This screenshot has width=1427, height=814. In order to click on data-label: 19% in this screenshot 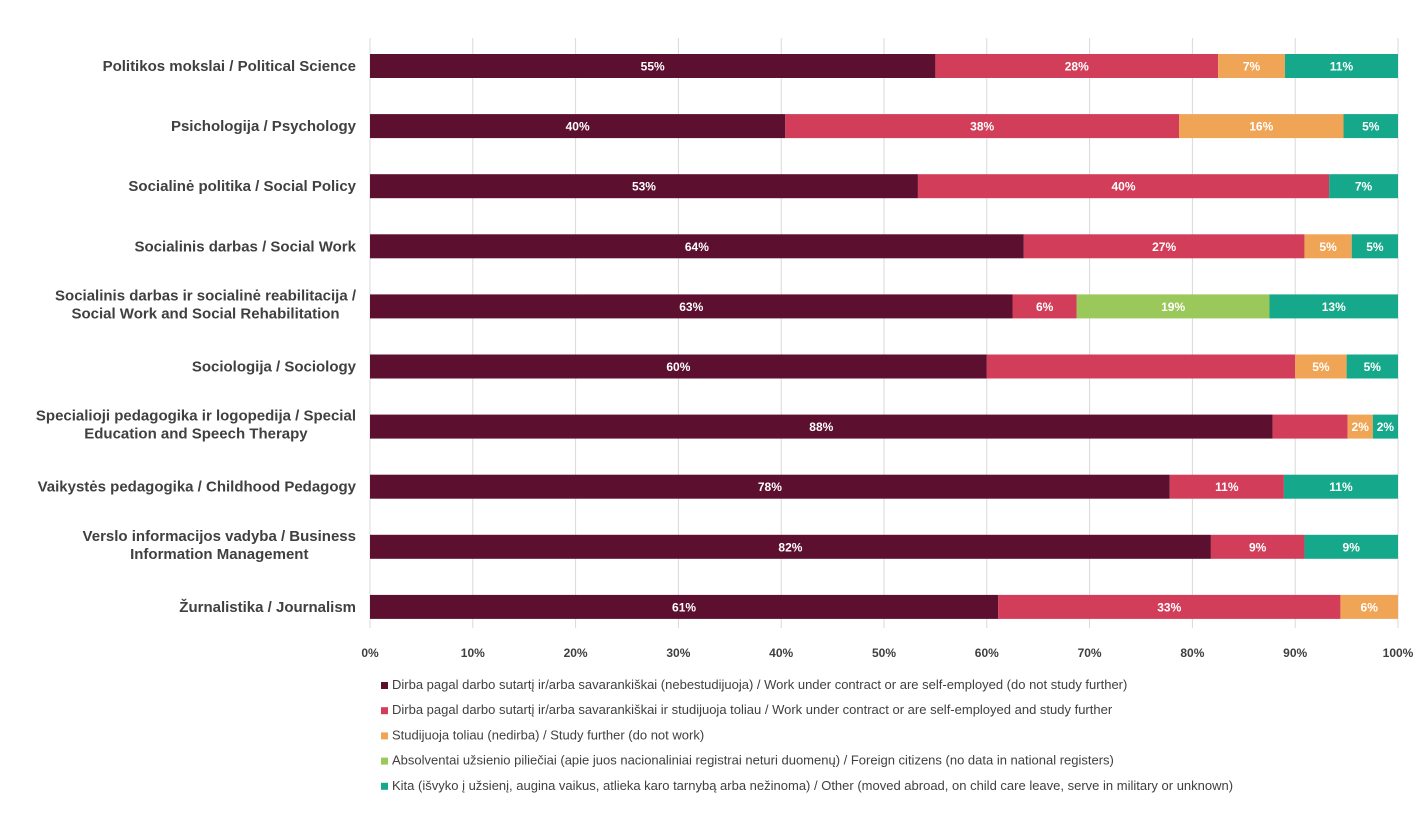, I will do `click(1173, 307)`.